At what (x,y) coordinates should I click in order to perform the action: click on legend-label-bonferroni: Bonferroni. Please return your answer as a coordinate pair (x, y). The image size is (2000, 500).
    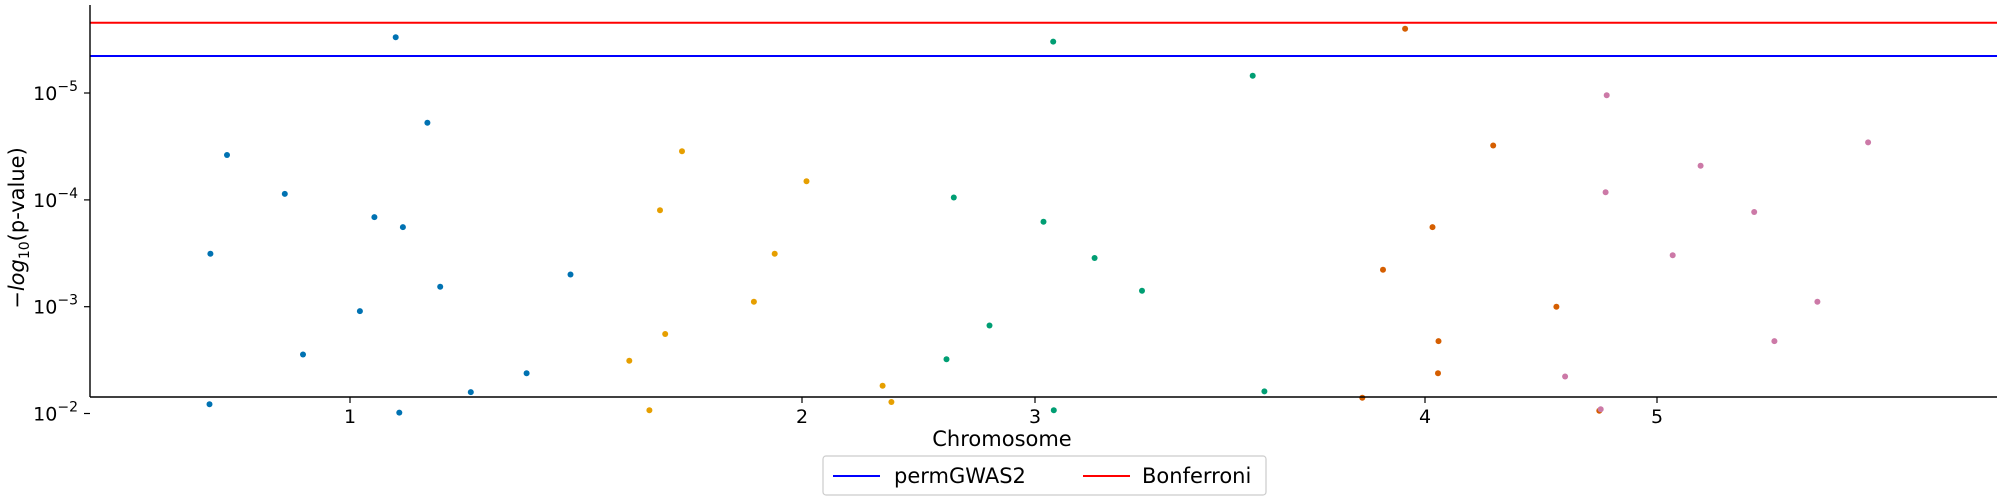
    Looking at the image, I should click on (1196, 476).